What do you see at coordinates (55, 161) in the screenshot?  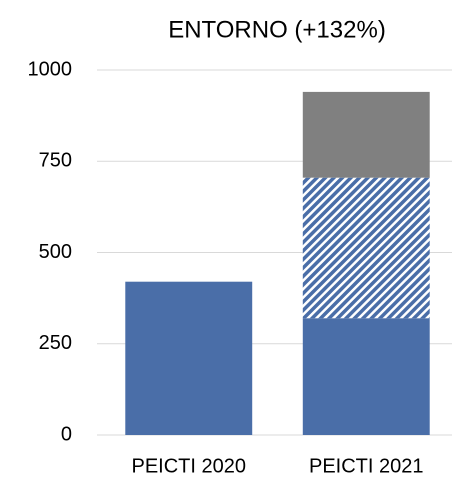 I see `y-tick-label: 750` at bounding box center [55, 161].